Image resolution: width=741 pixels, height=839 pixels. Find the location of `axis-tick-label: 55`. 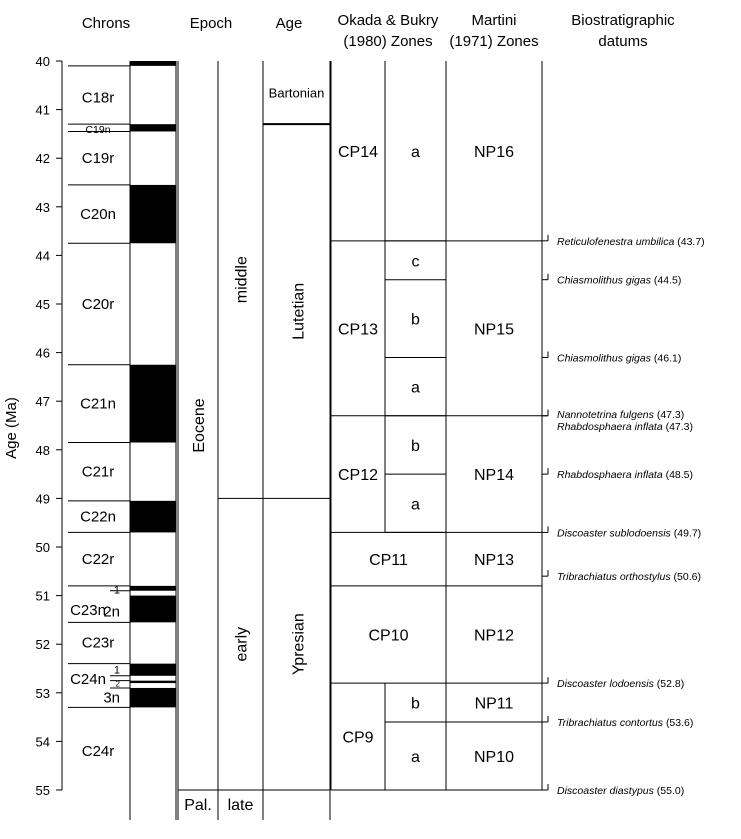

axis-tick-label: 55 is located at coordinates (43, 790).